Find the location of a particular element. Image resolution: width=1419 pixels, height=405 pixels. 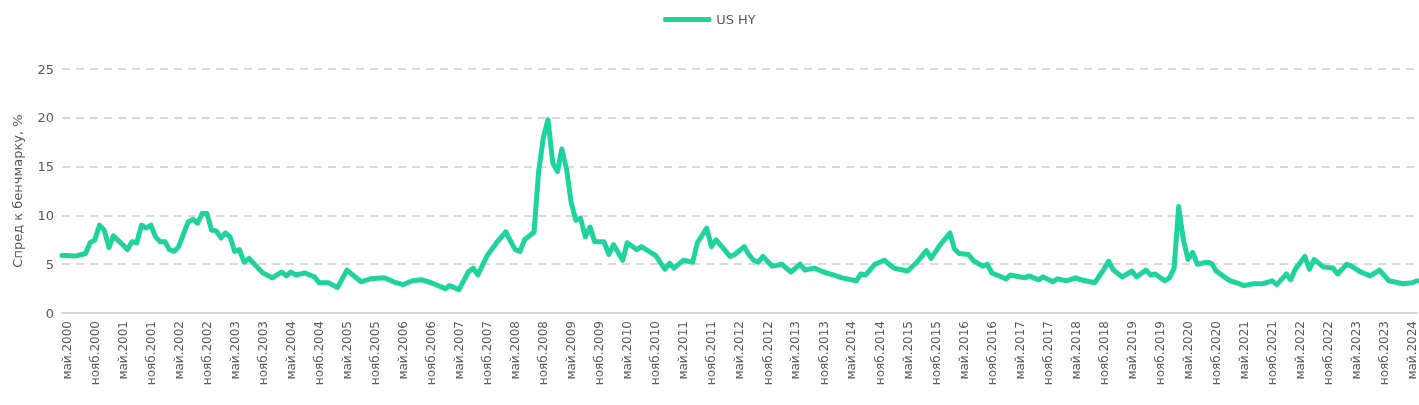

x-tick-label: май.2014 is located at coordinates (851, 350).